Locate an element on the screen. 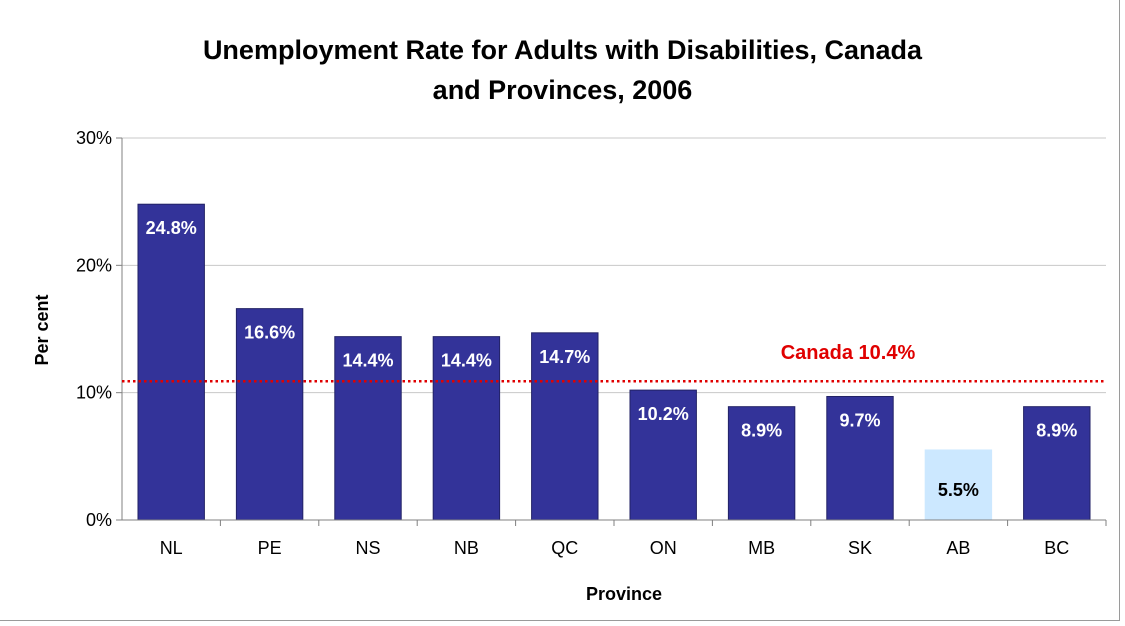 The image size is (1125, 626). data-label-pe: 16.6% is located at coordinates (269, 333).